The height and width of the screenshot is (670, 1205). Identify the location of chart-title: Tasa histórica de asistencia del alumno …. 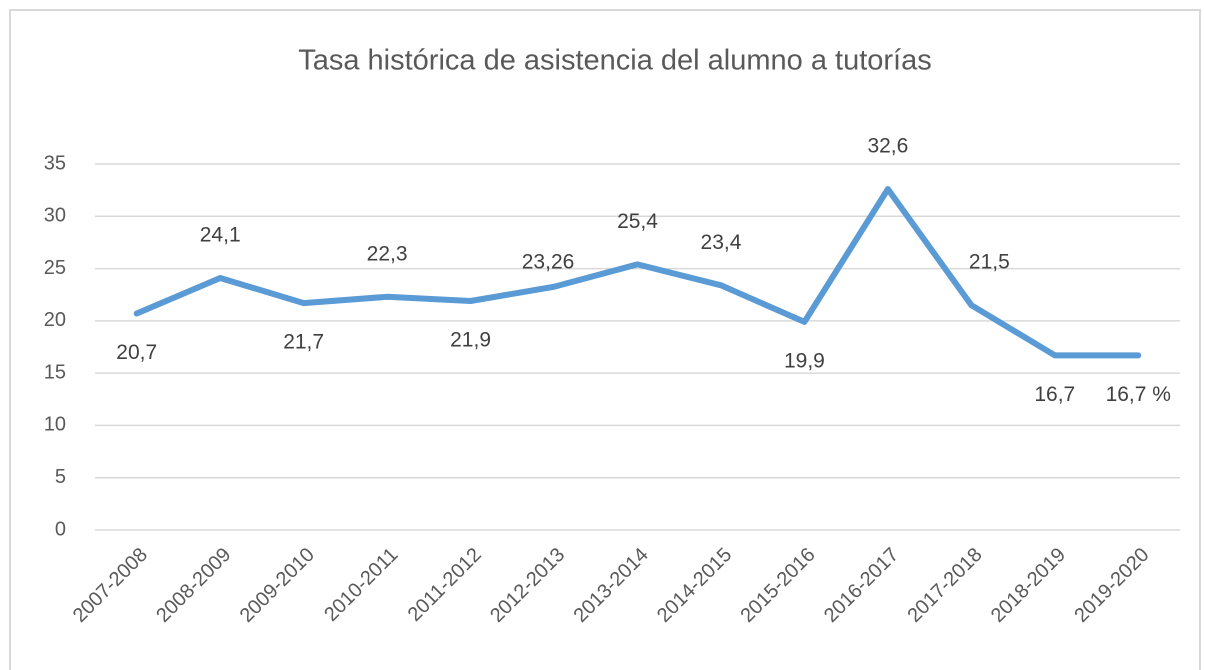
(615, 61).